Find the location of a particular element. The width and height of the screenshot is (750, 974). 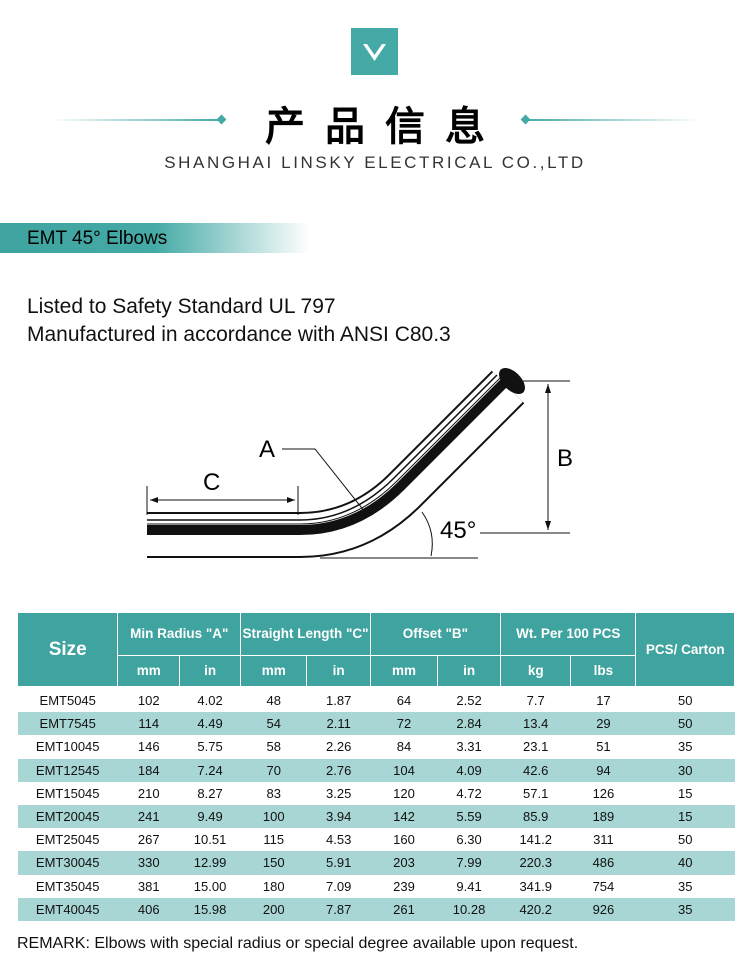

table-cell: 146 is located at coordinates (148, 747).